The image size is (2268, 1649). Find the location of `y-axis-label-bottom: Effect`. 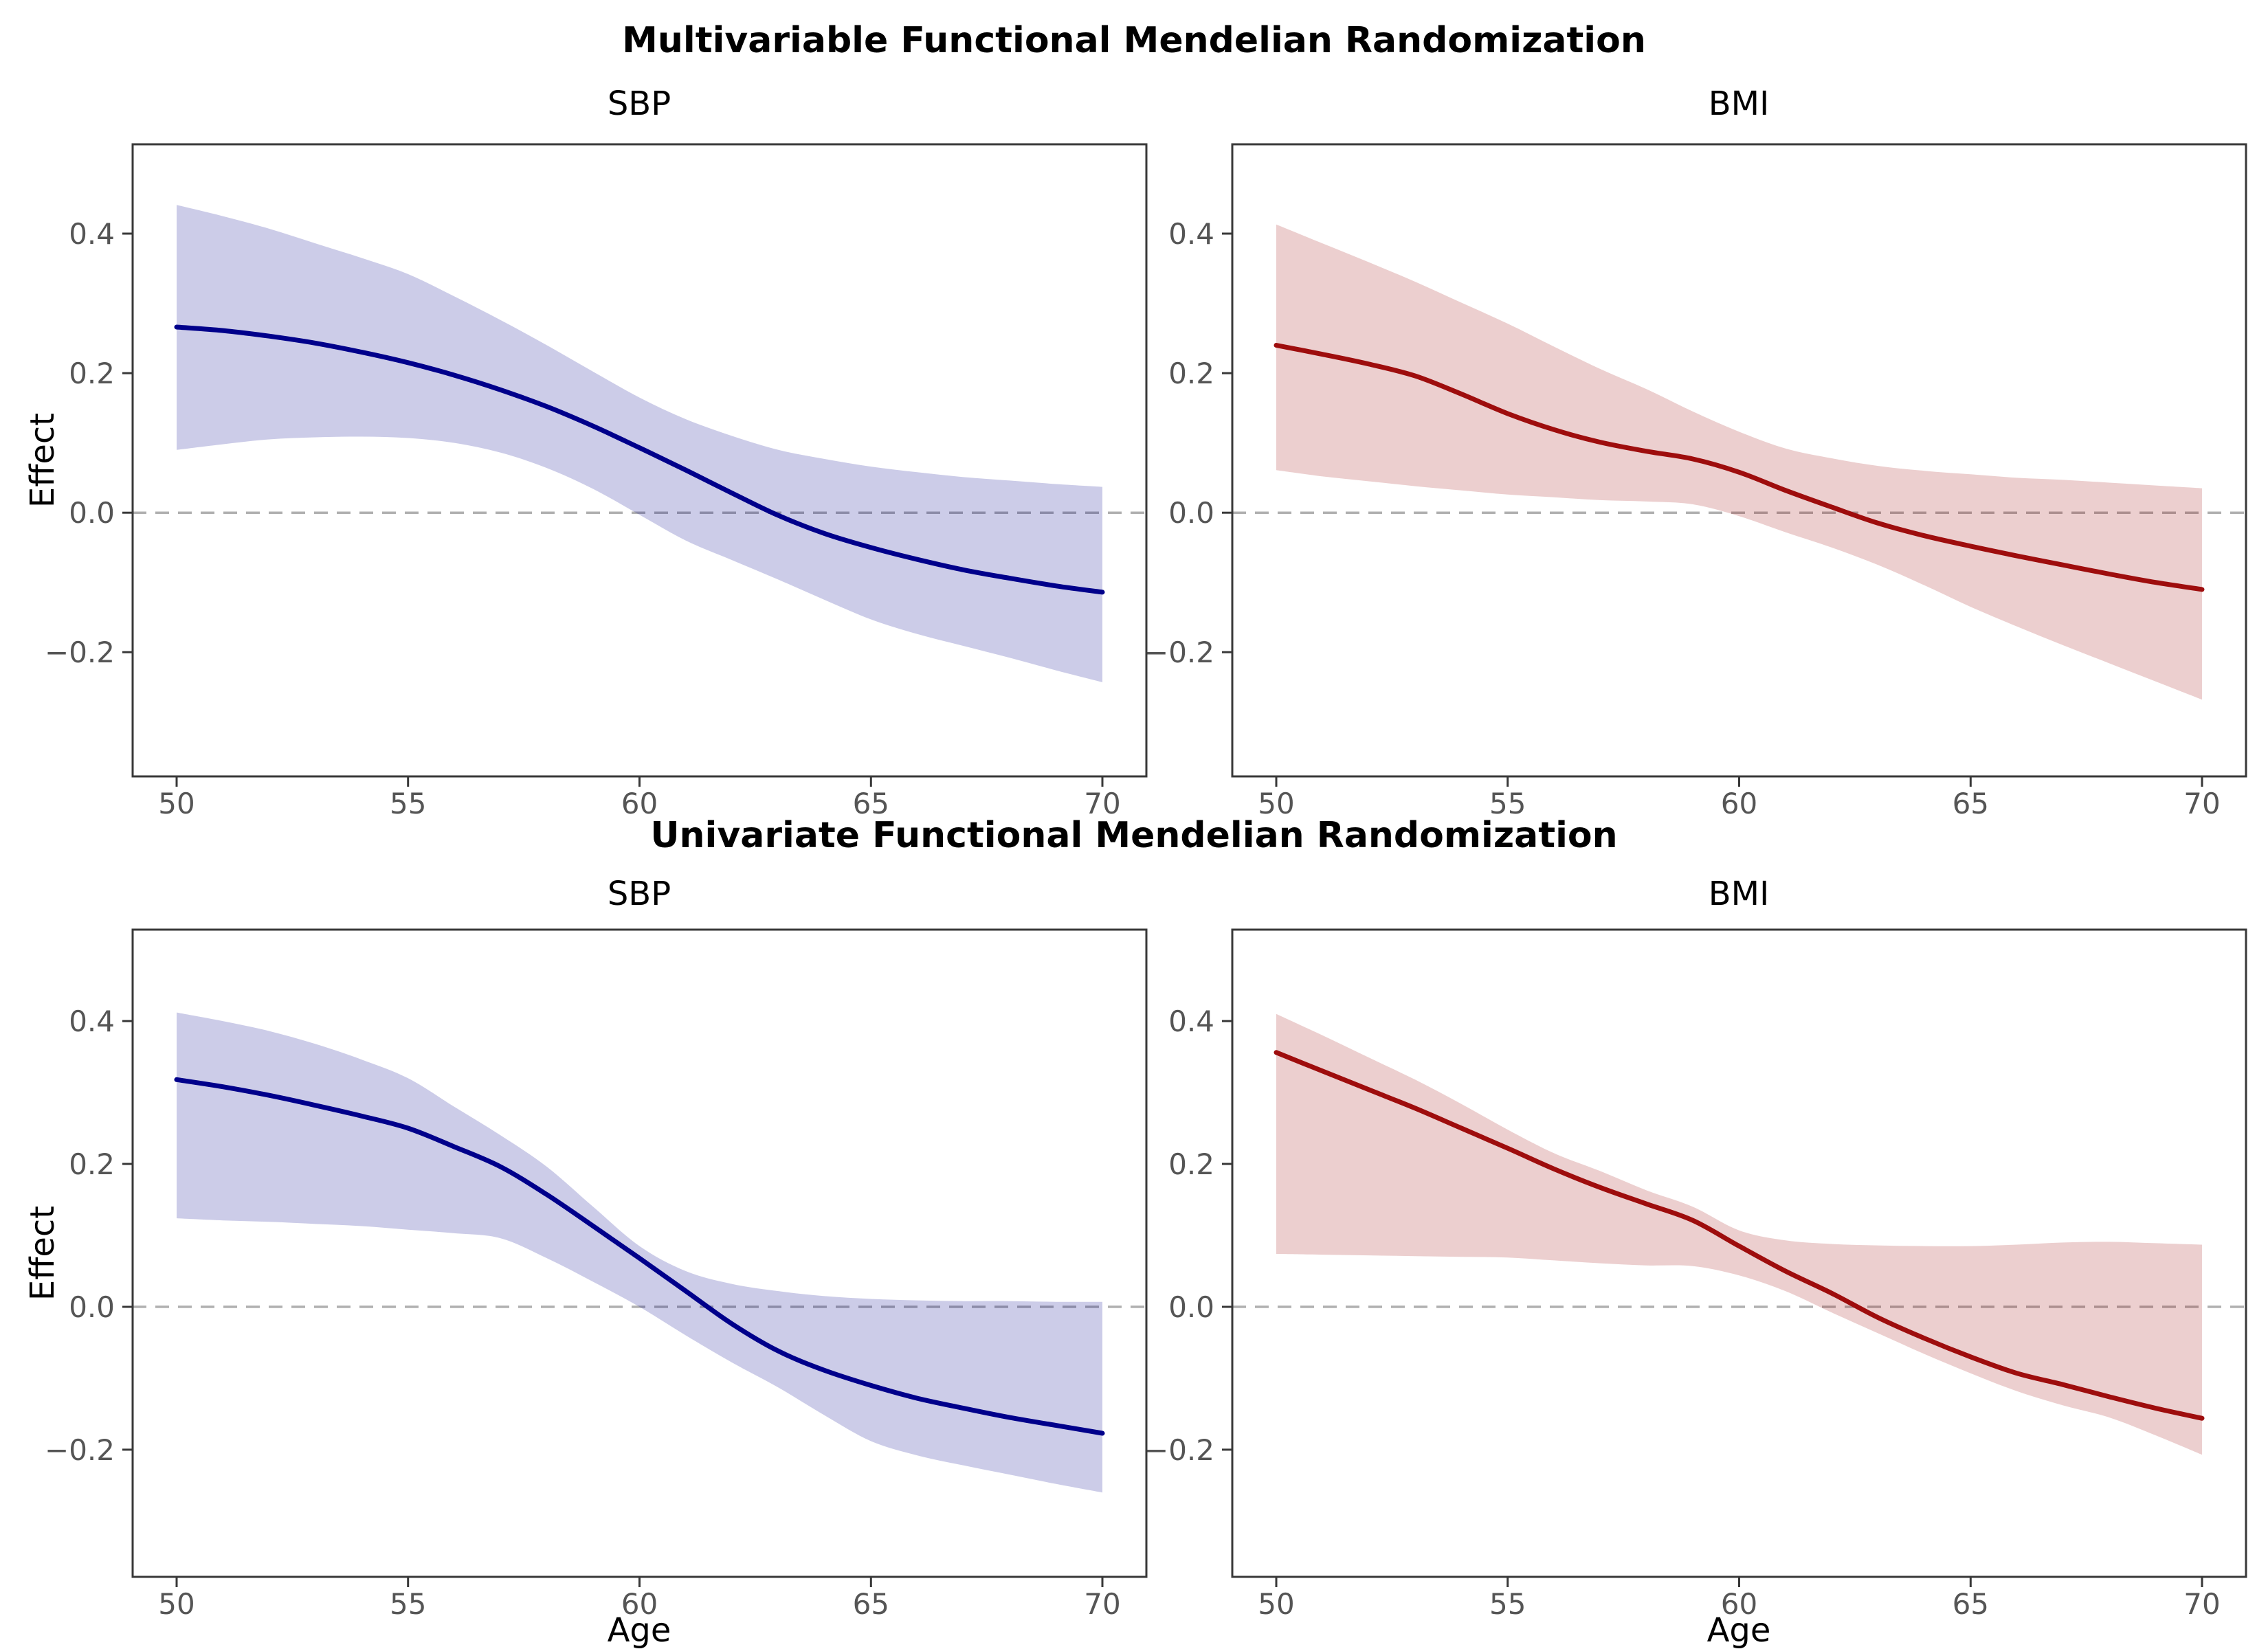

y-axis-label-bottom: Effect is located at coordinates (42, 1253).